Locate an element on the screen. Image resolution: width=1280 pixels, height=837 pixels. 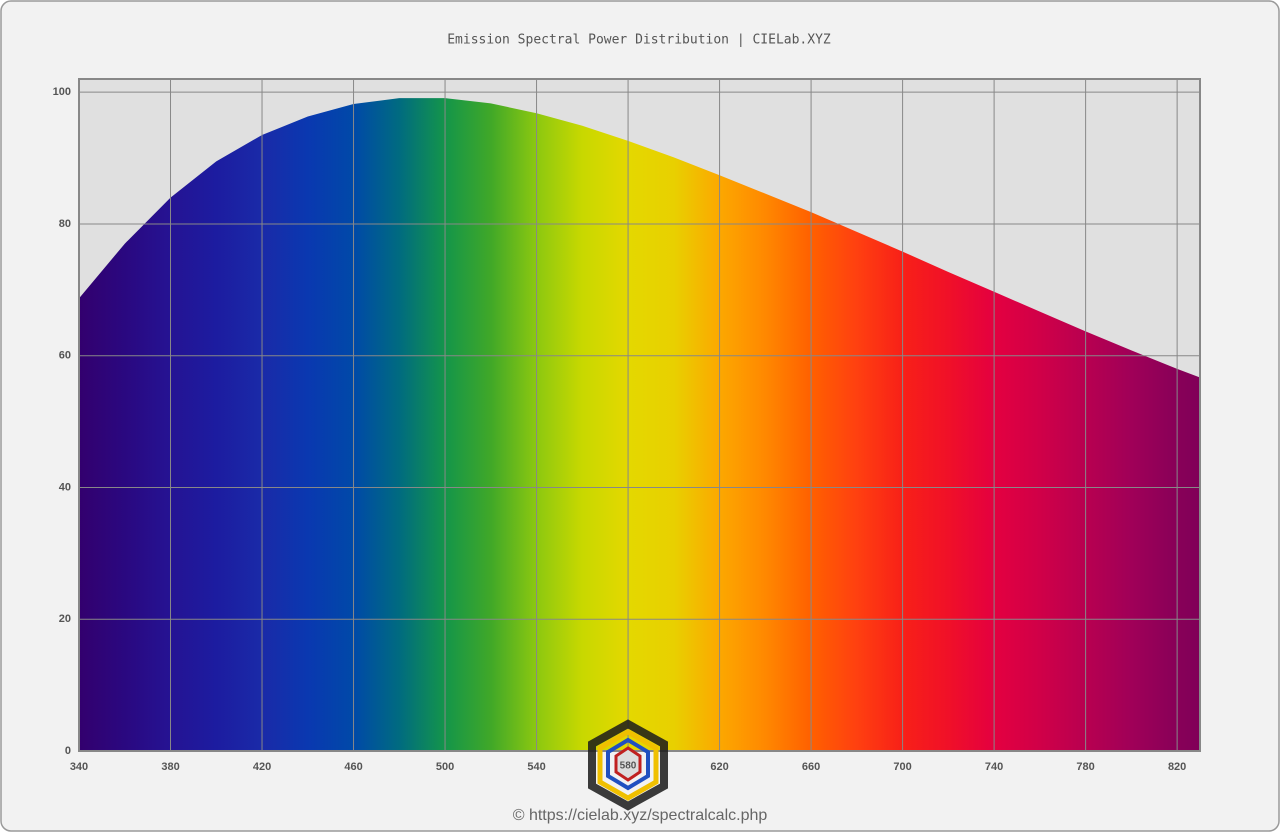
x-tick-label: 820 is located at coordinates (1177, 767).